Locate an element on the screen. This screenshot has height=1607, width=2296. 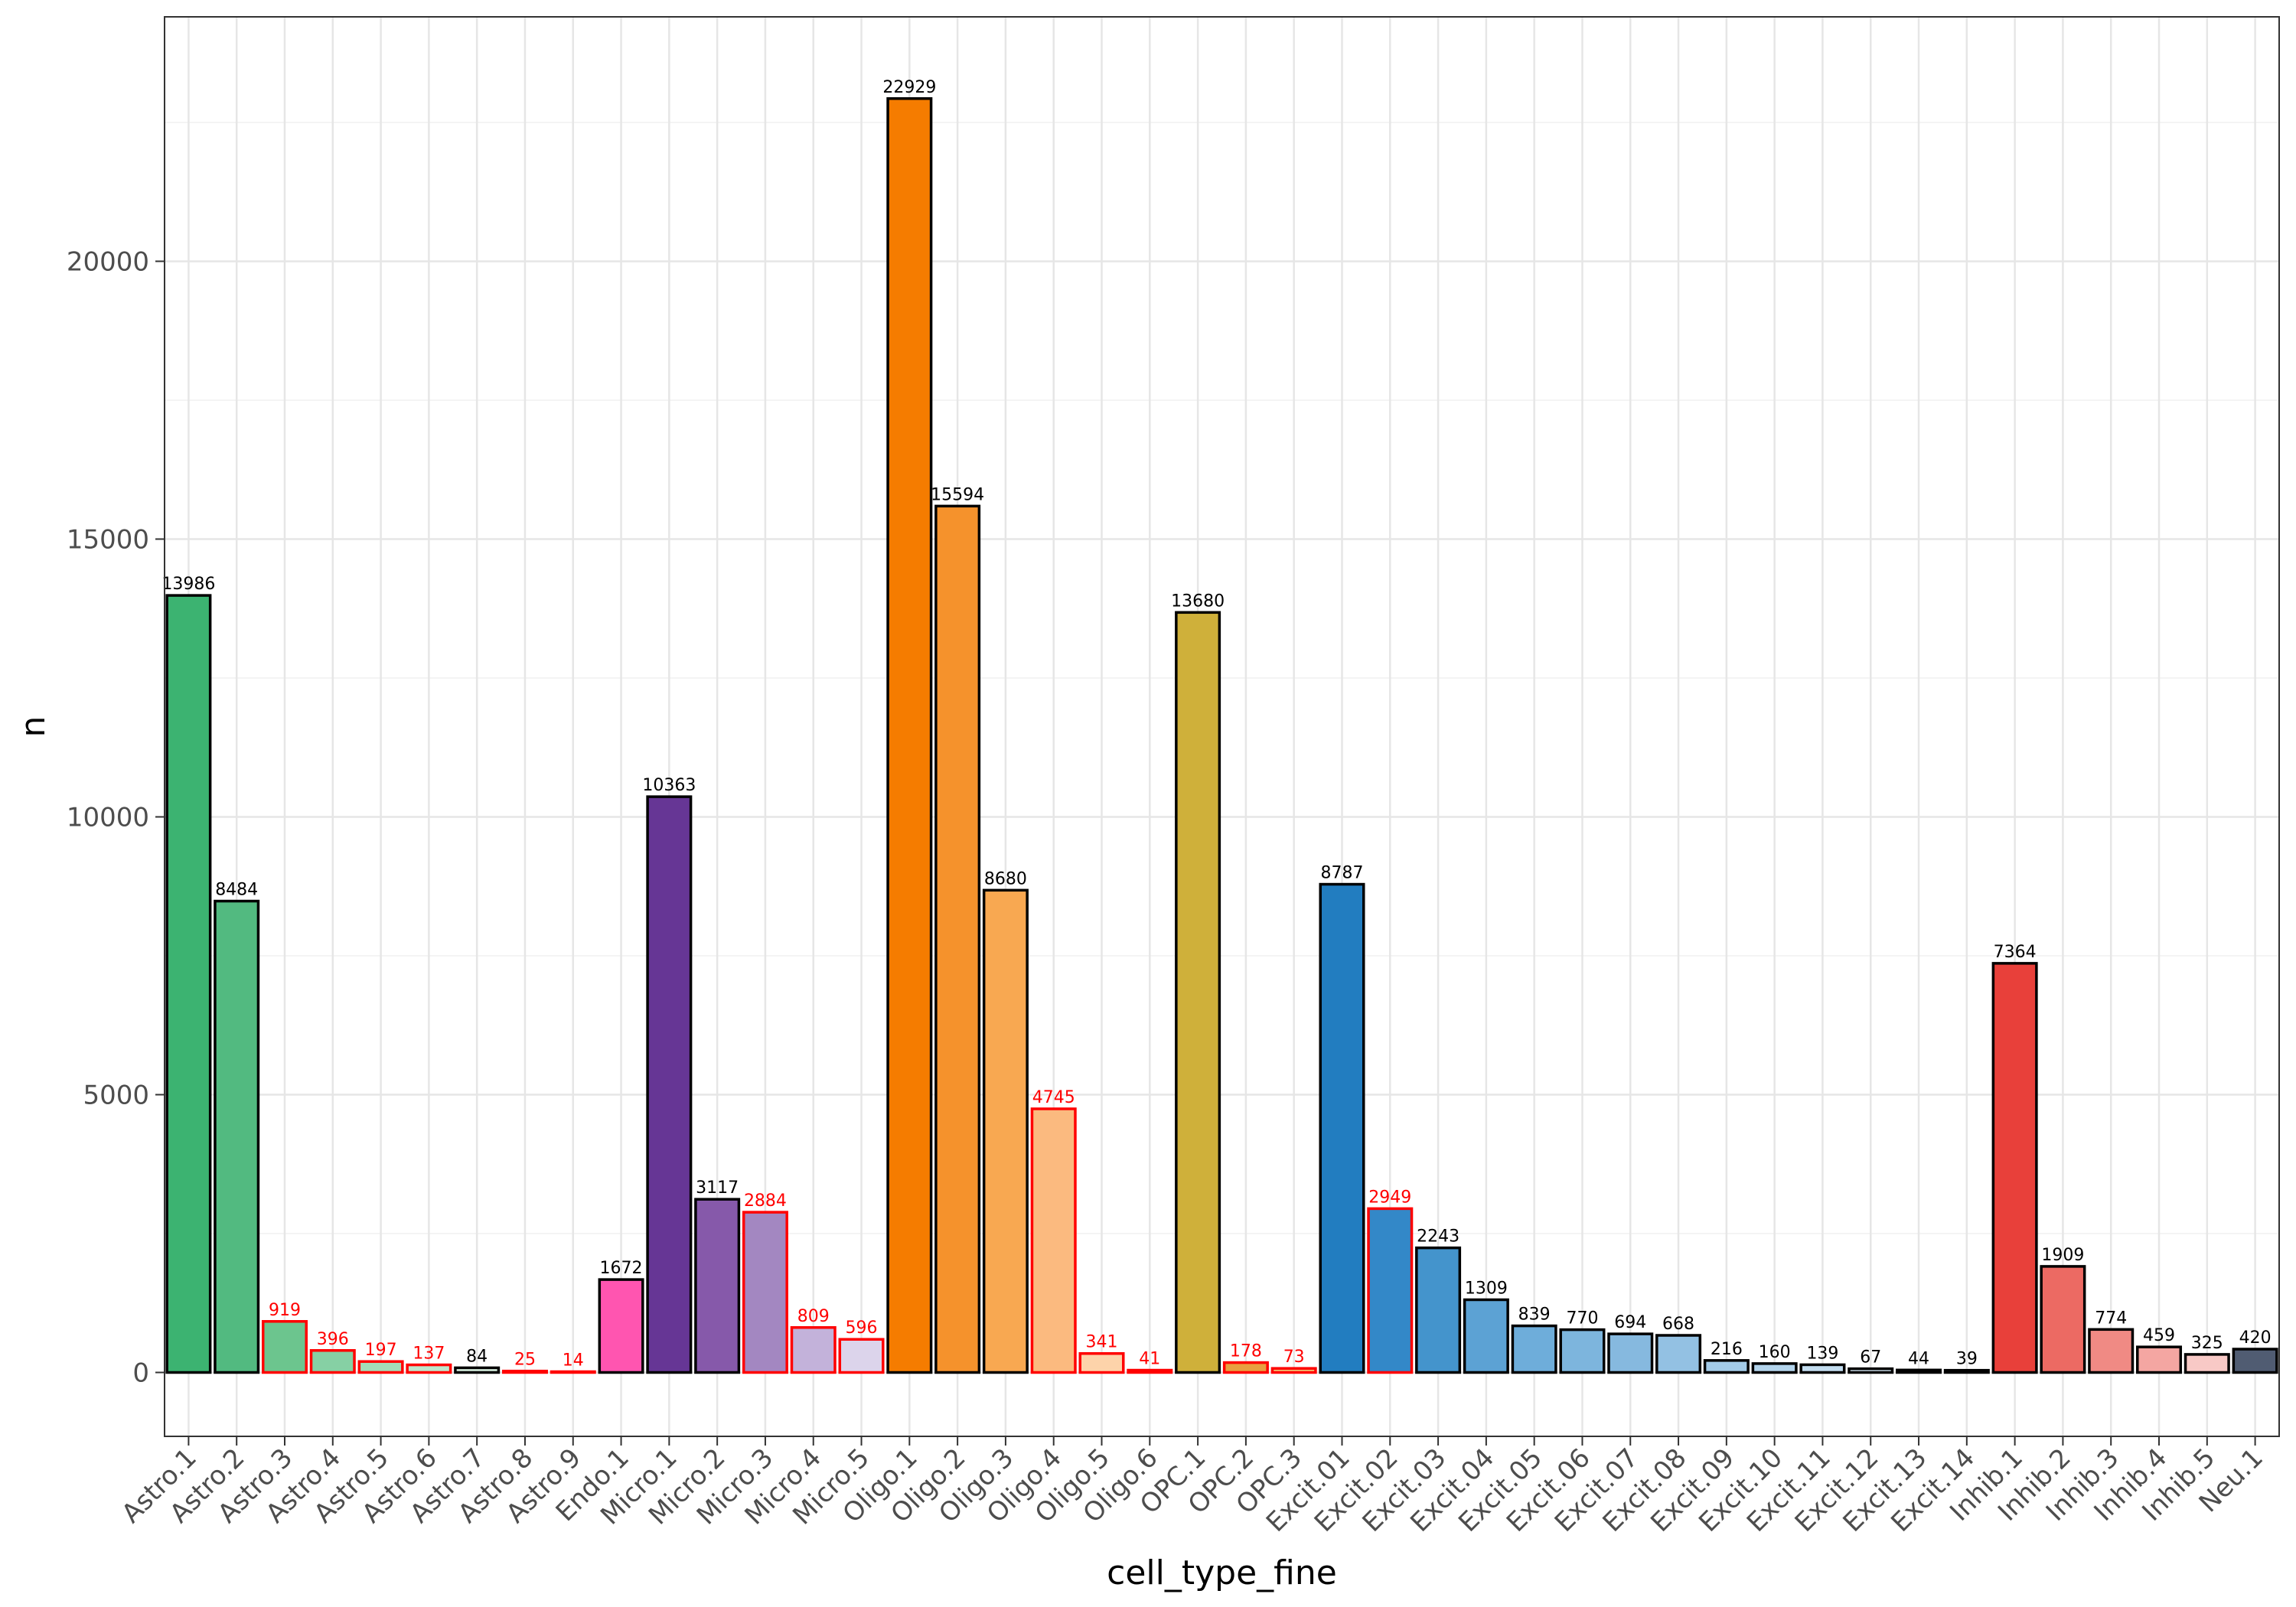
bar-value-label: 7364 is located at coordinates (2015, 952).